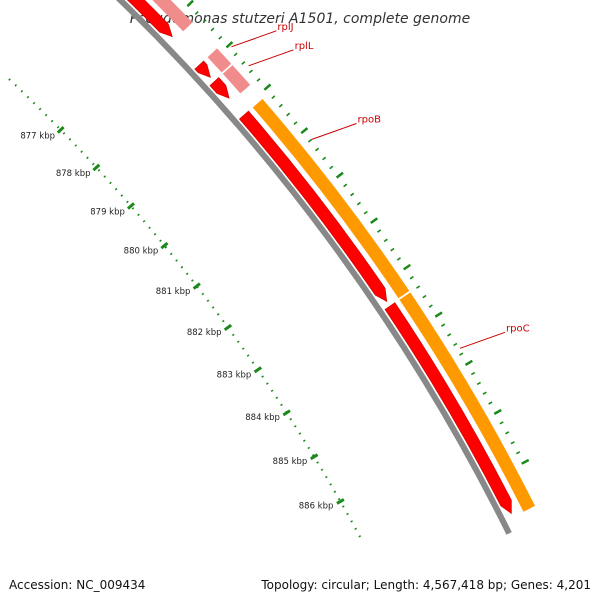  Describe the element at coordinates (204, 333) in the screenshot. I see `scale-tick-label: 882 kbp` at that location.